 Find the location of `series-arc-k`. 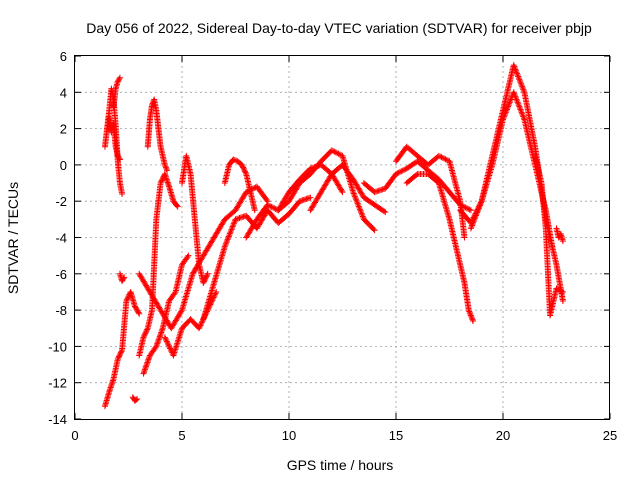

series-arc-k is located at coordinates (195, 219).